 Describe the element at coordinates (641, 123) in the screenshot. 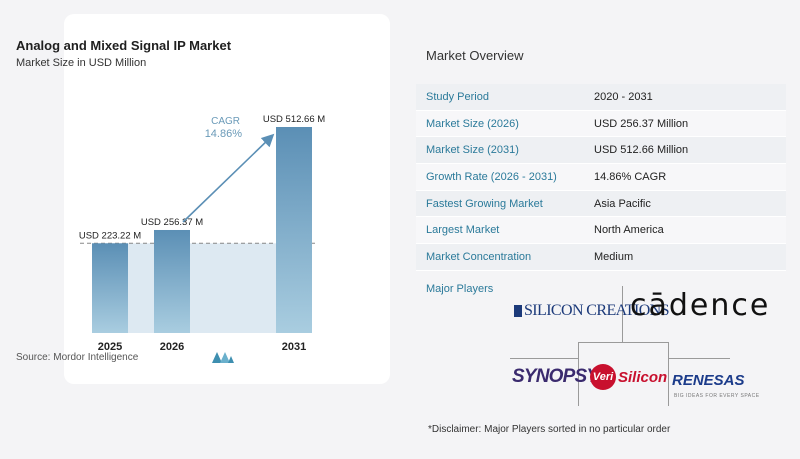

I see `overview-value: USD 256.37 Million` at that location.